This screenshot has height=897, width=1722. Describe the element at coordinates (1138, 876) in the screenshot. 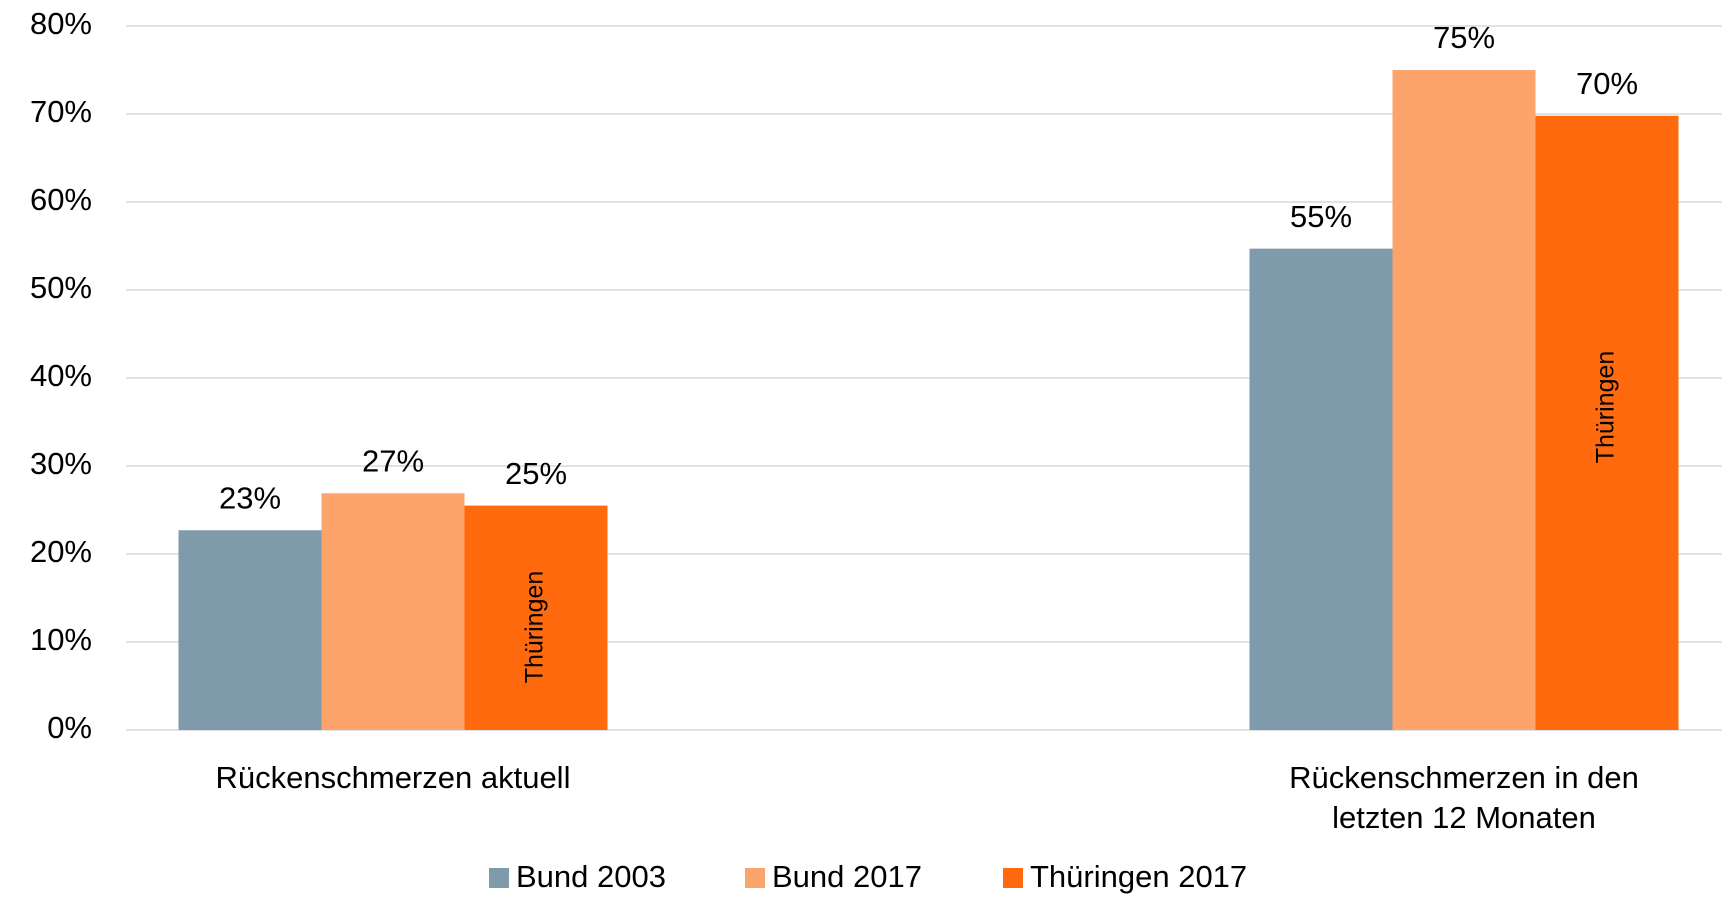

I see `legend-label: Thüringen 2017` at that location.